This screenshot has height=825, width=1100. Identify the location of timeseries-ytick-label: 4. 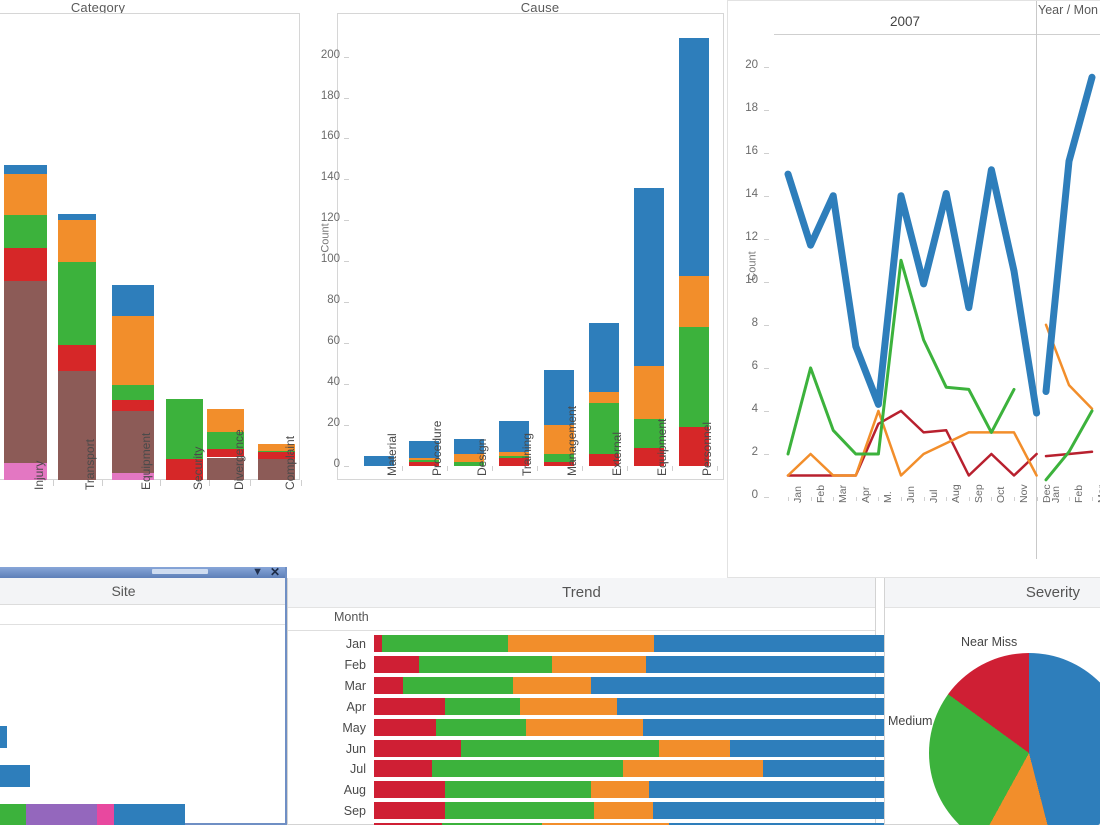
(754, 408).